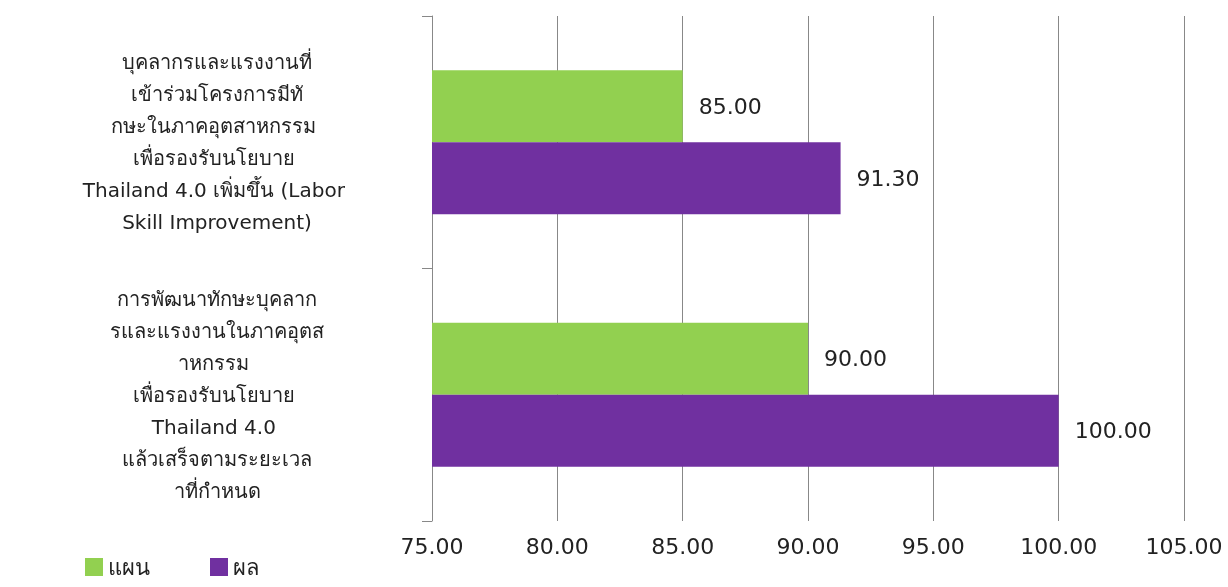 This screenshot has height=587, width=1228. What do you see at coordinates (855, 359) in the screenshot?
I see `data-label: 90.00` at bounding box center [855, 359].